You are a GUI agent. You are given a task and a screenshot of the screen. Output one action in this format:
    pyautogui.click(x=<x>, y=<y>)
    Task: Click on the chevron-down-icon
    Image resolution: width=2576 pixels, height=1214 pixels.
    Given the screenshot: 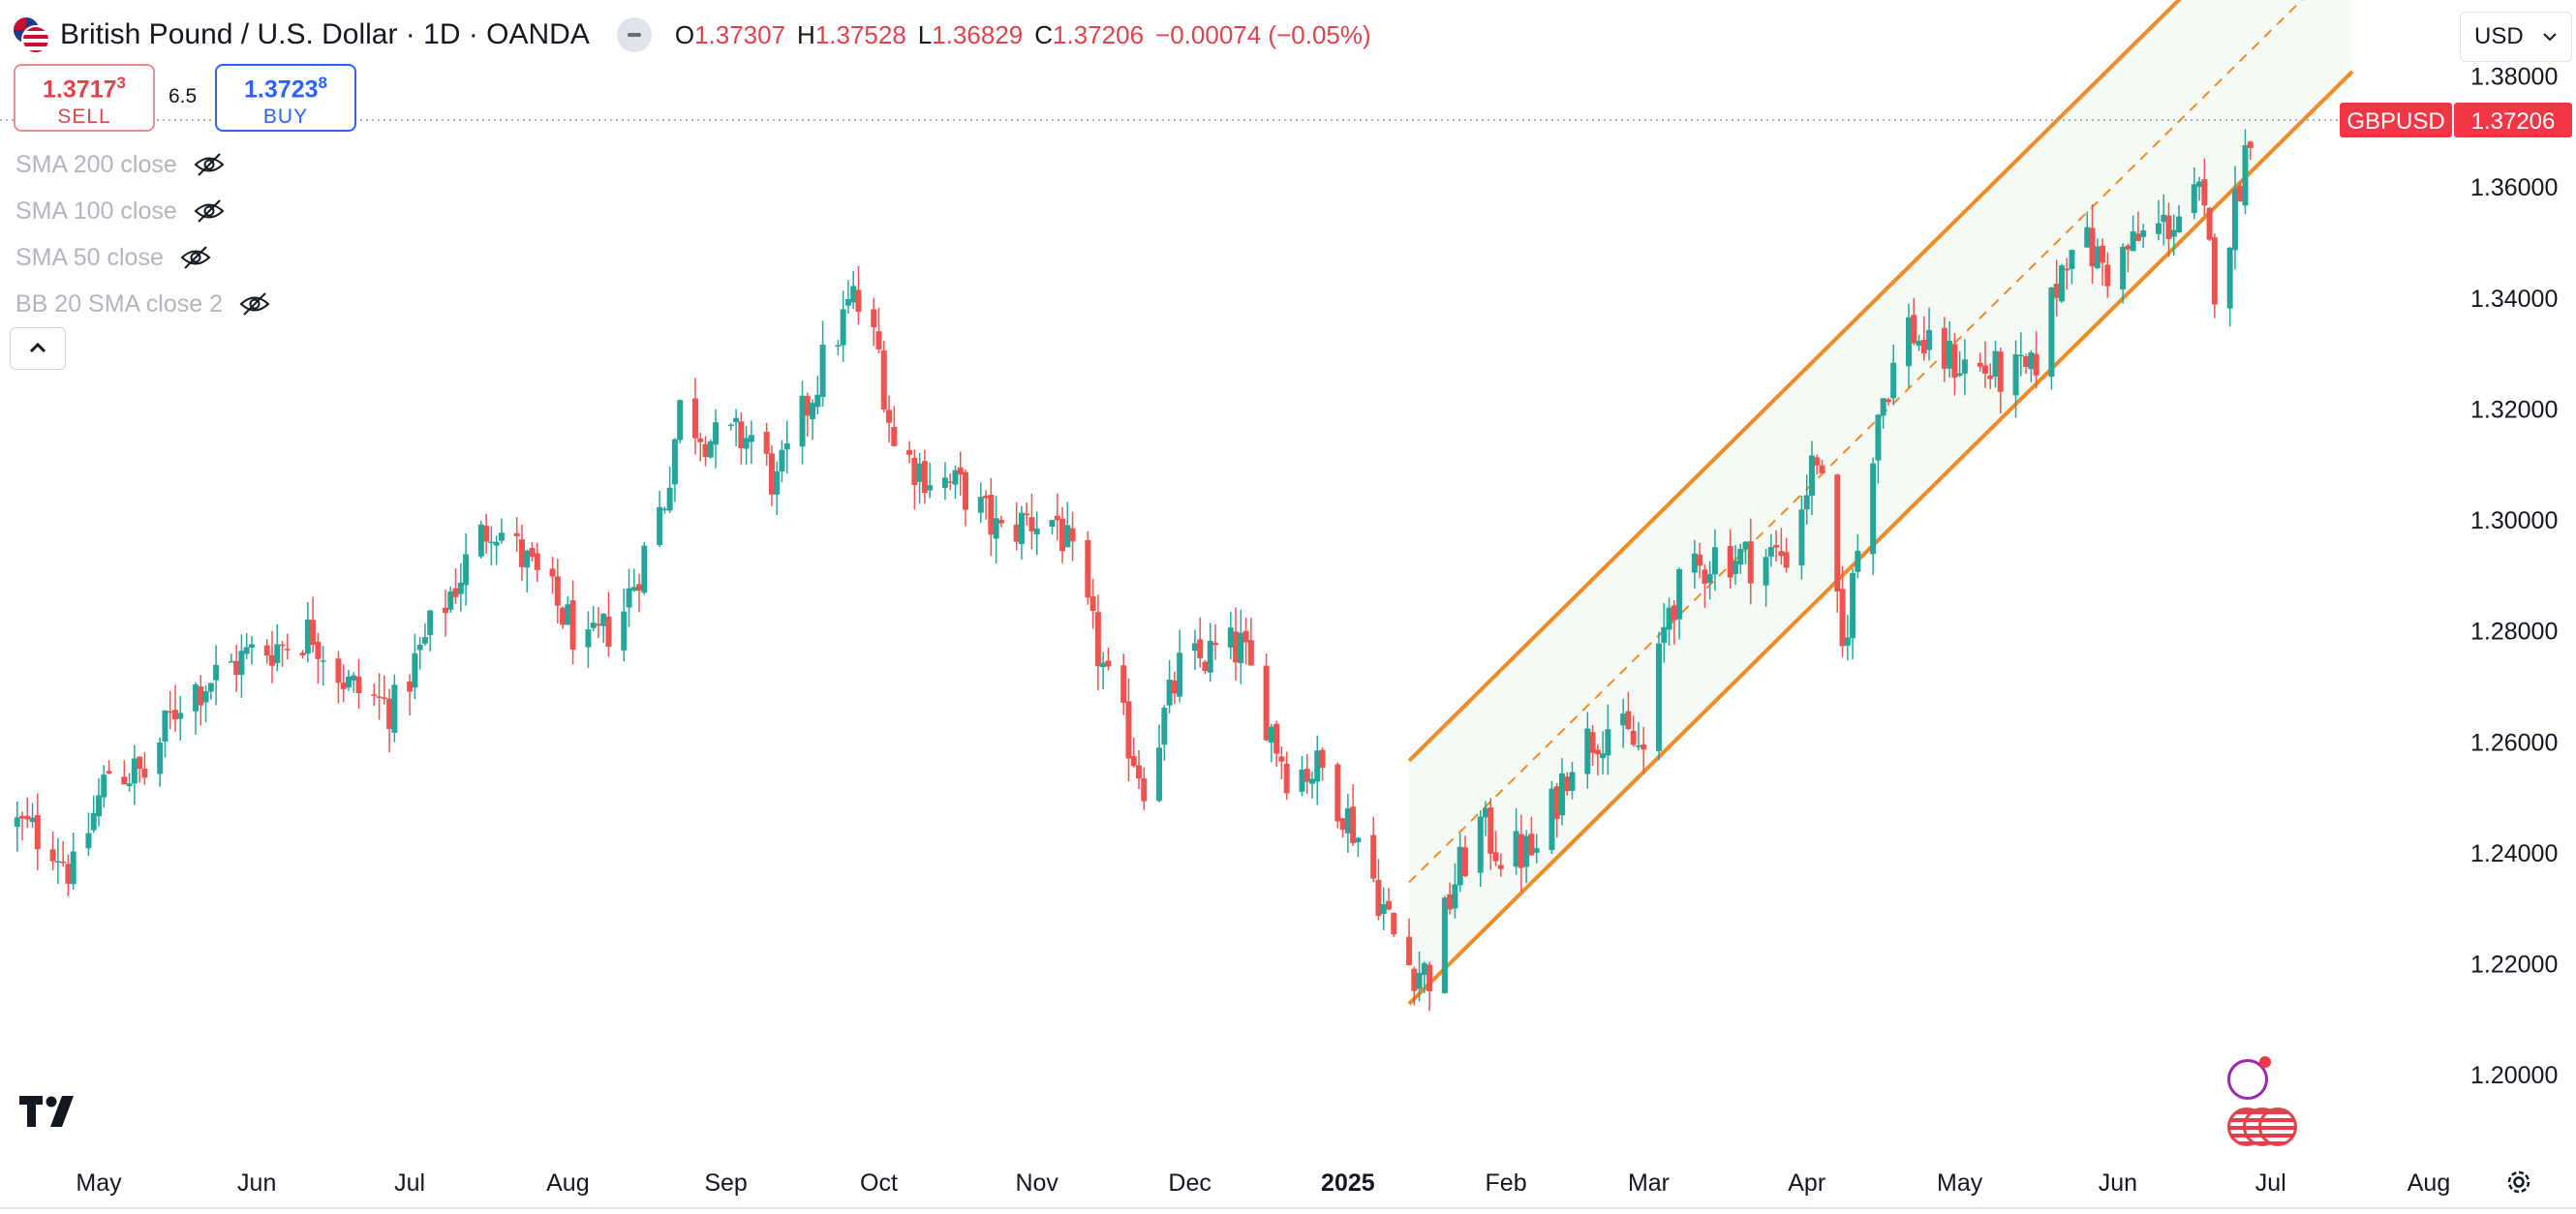 What is the action you would take?
    pyautogui.click(x=2550, y=37)
    